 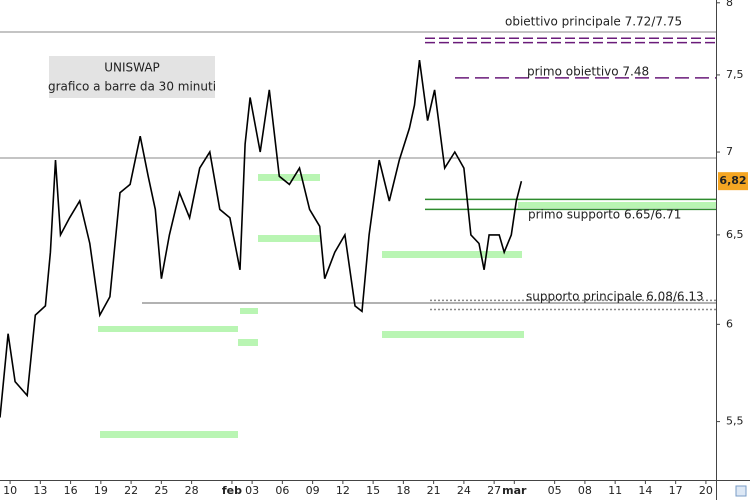 What do you see at coordinates (729, 4) in the screenshot?
I see `y-tick-label: 8` at bounding box center [729, 4].